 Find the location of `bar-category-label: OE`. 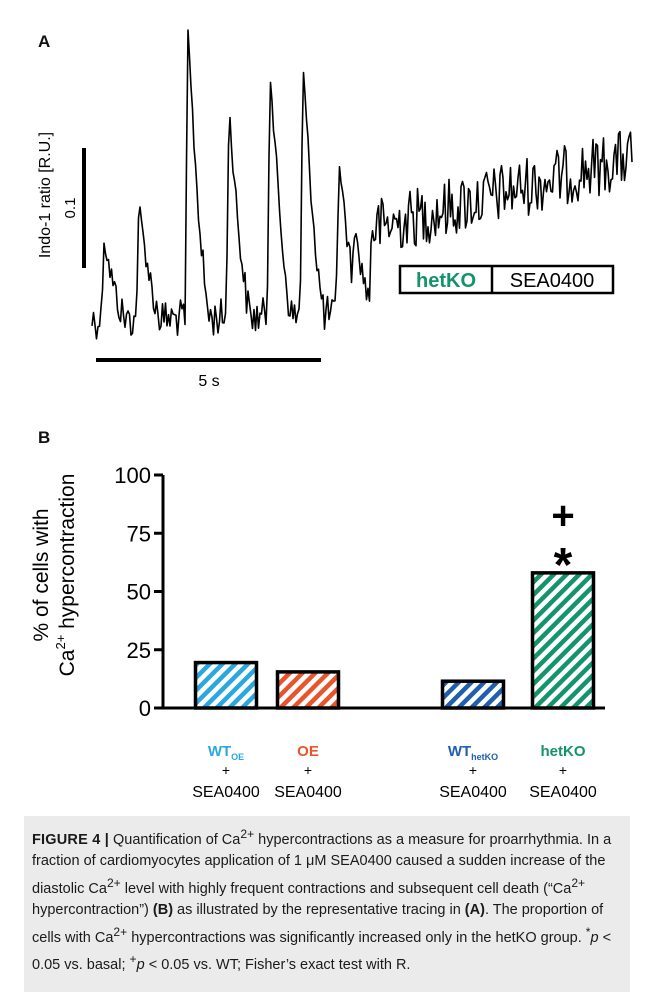

bar-category-label: OE is located at coordinates (308, 751).